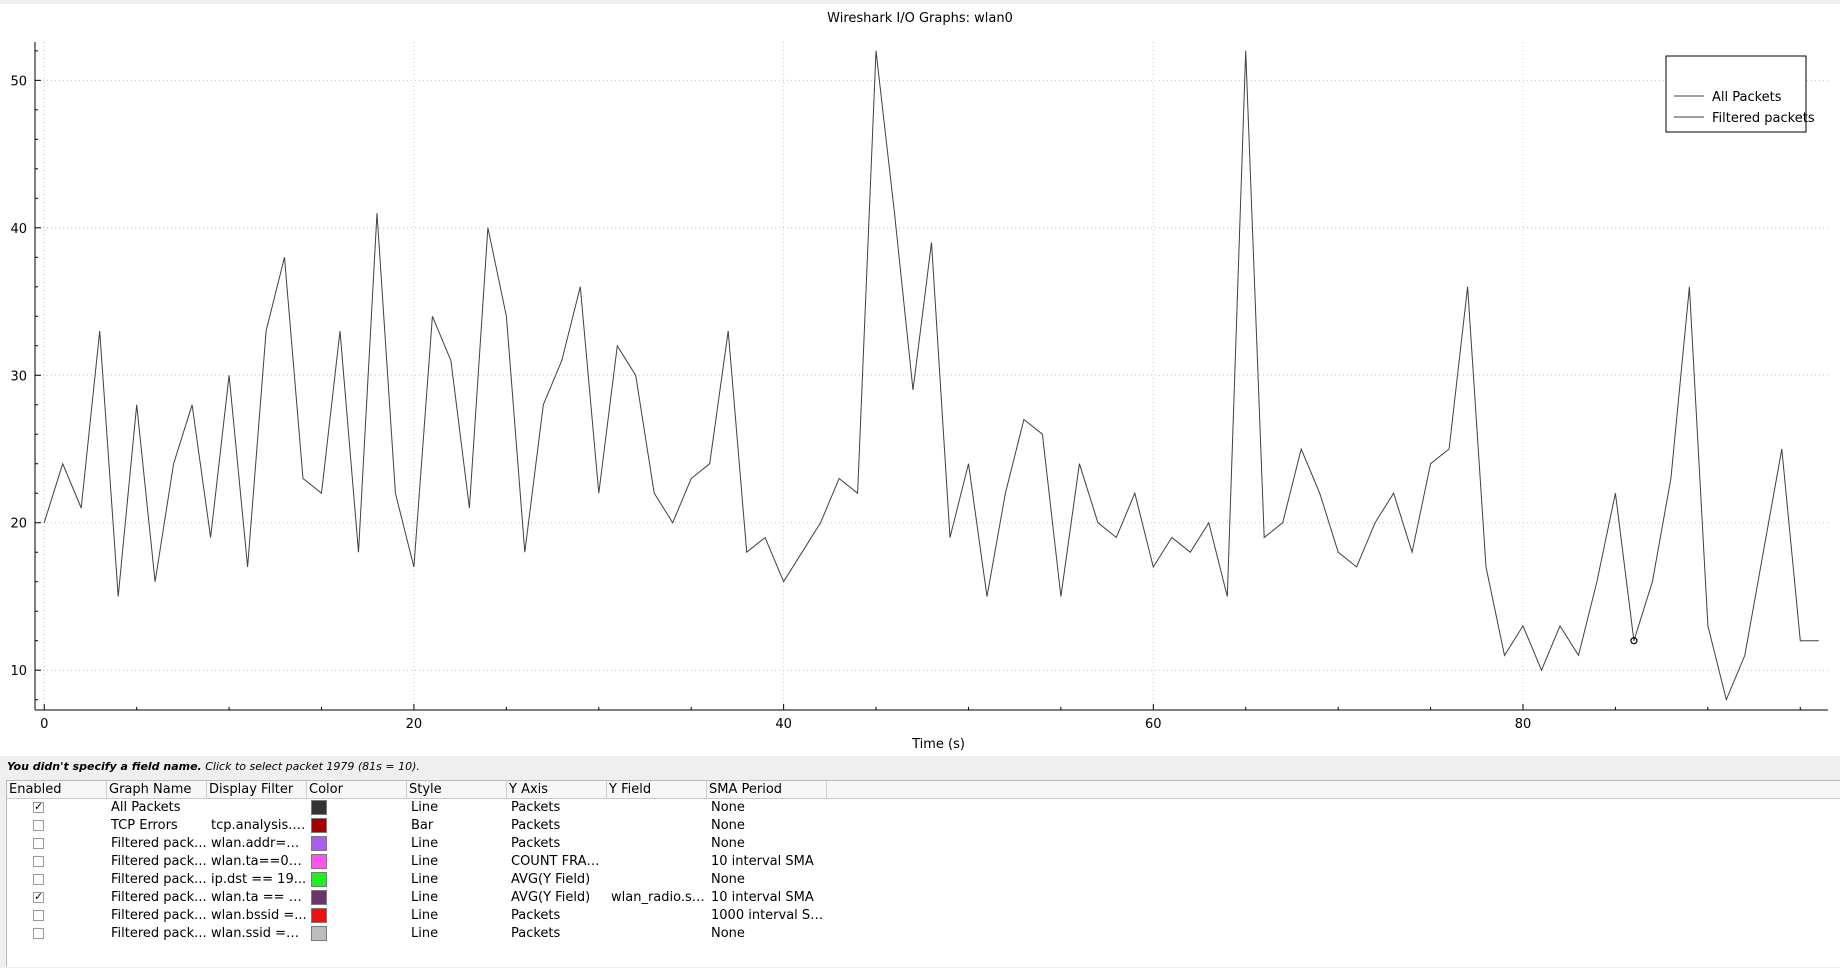  I want to click on column-header: Display Filter, so click(257, 789).